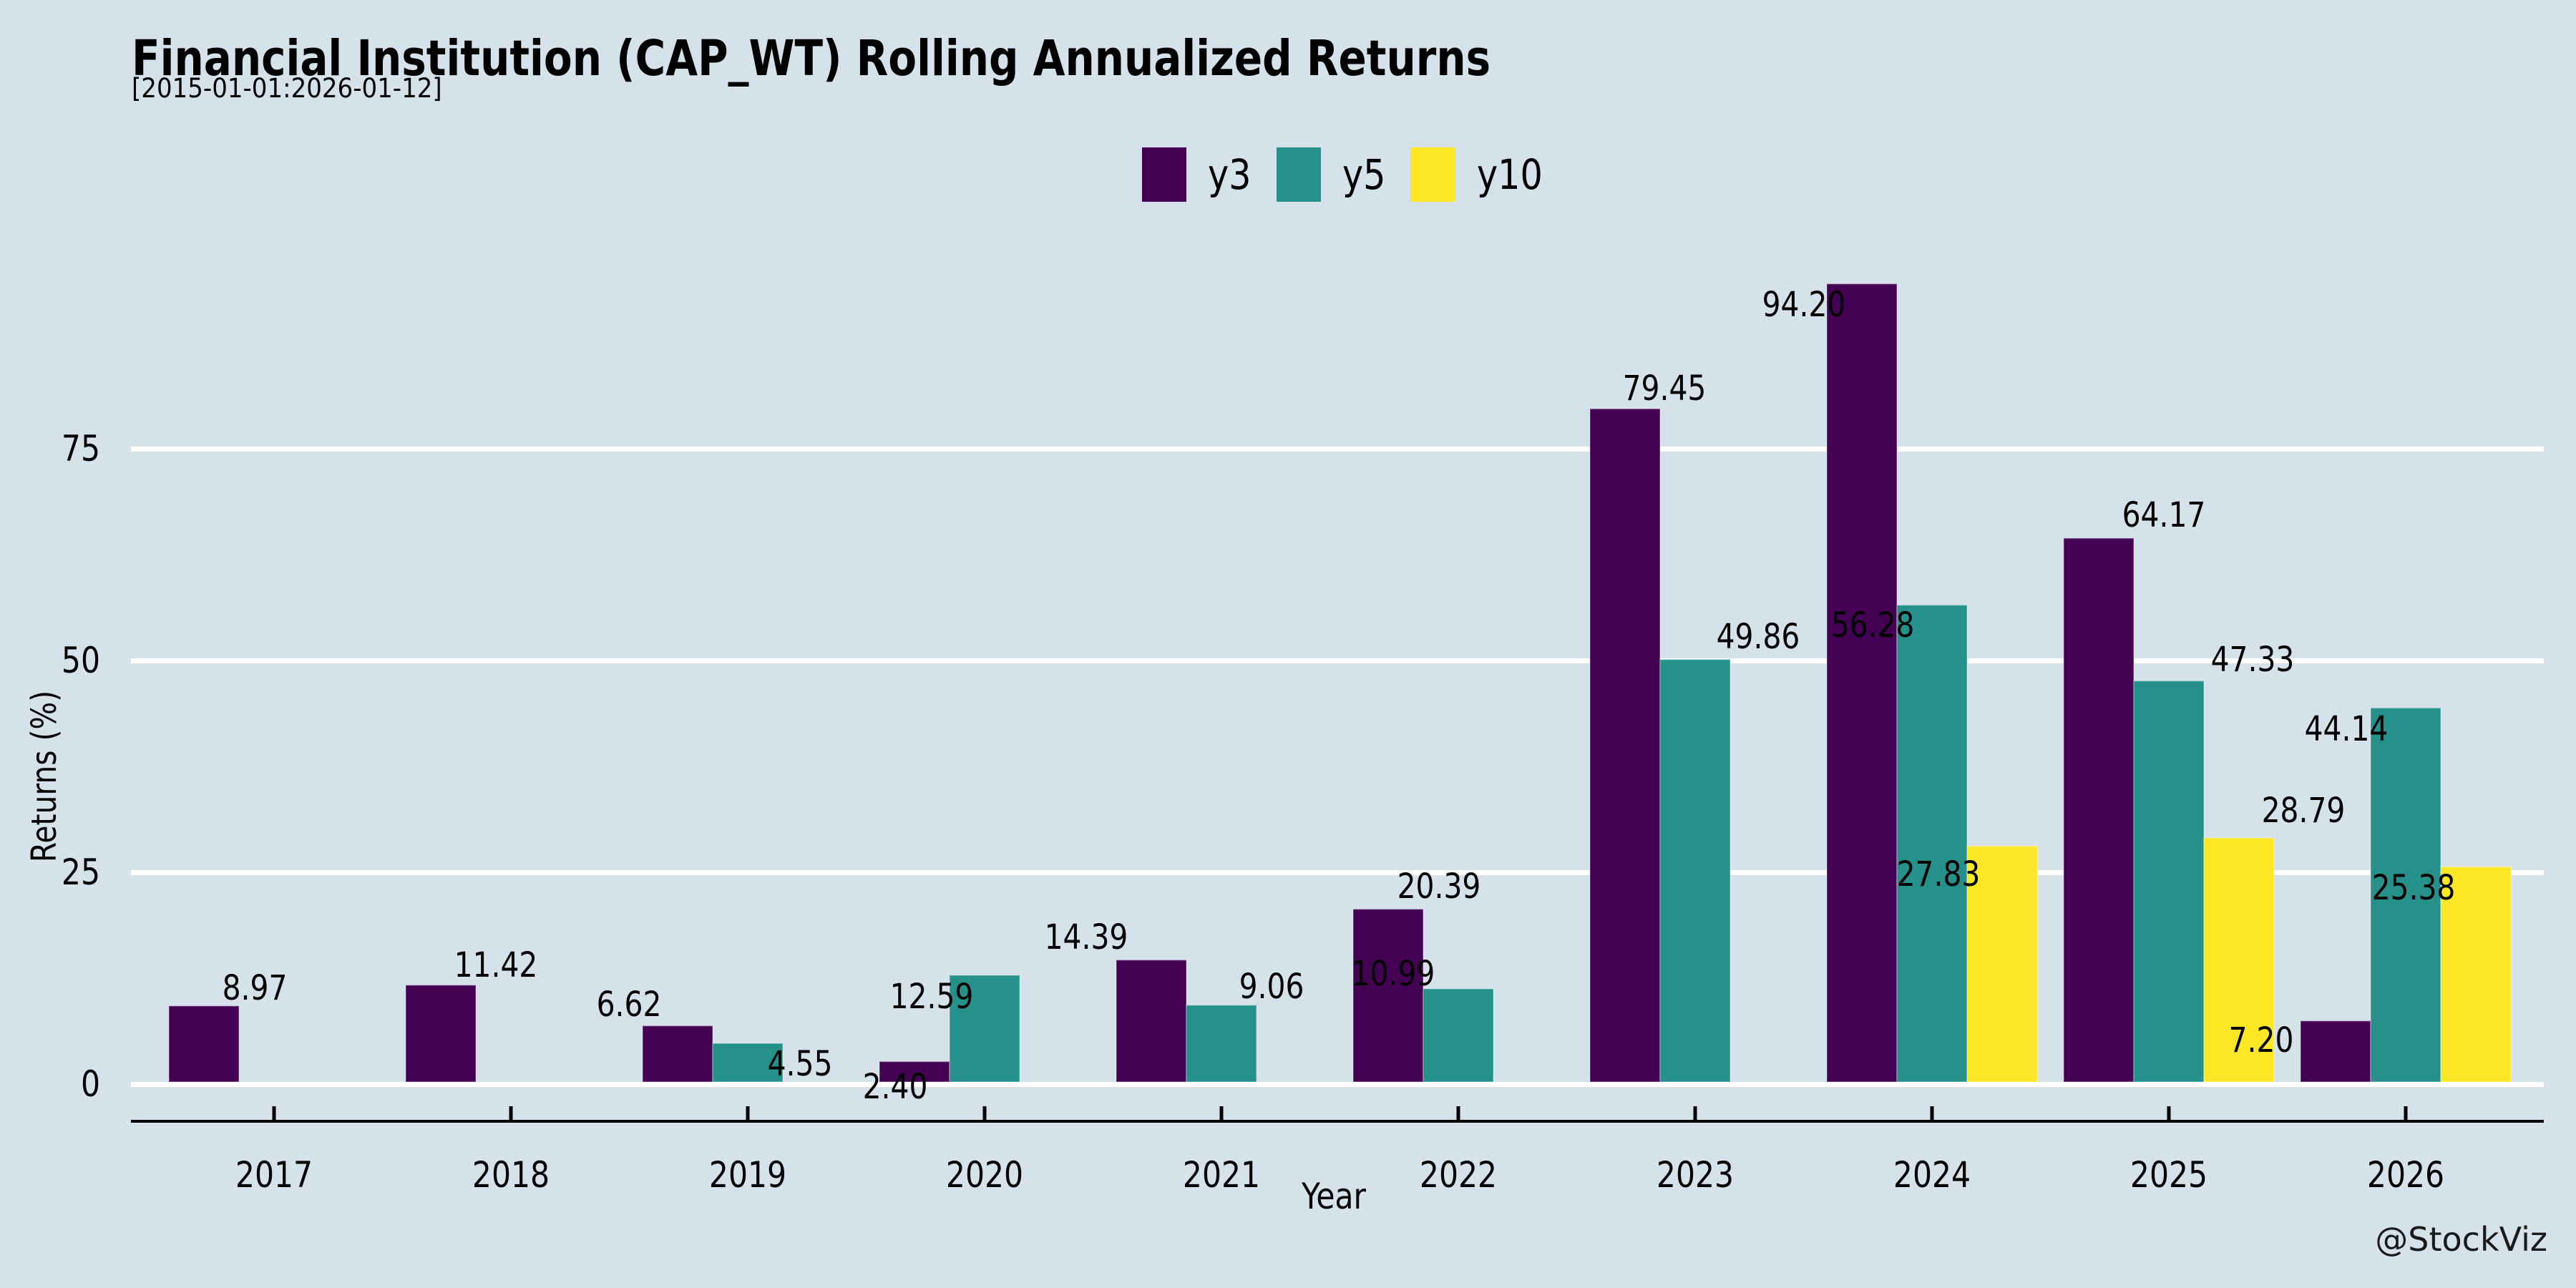 This screenshot has width=2576, height=1288. I want to click on bar-y5-2020, so click(984, 1028).